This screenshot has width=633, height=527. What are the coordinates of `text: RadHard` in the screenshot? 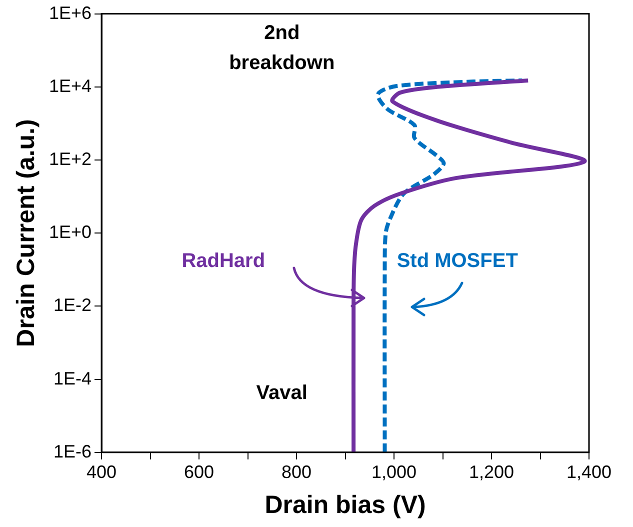 It's located at (223, 261).